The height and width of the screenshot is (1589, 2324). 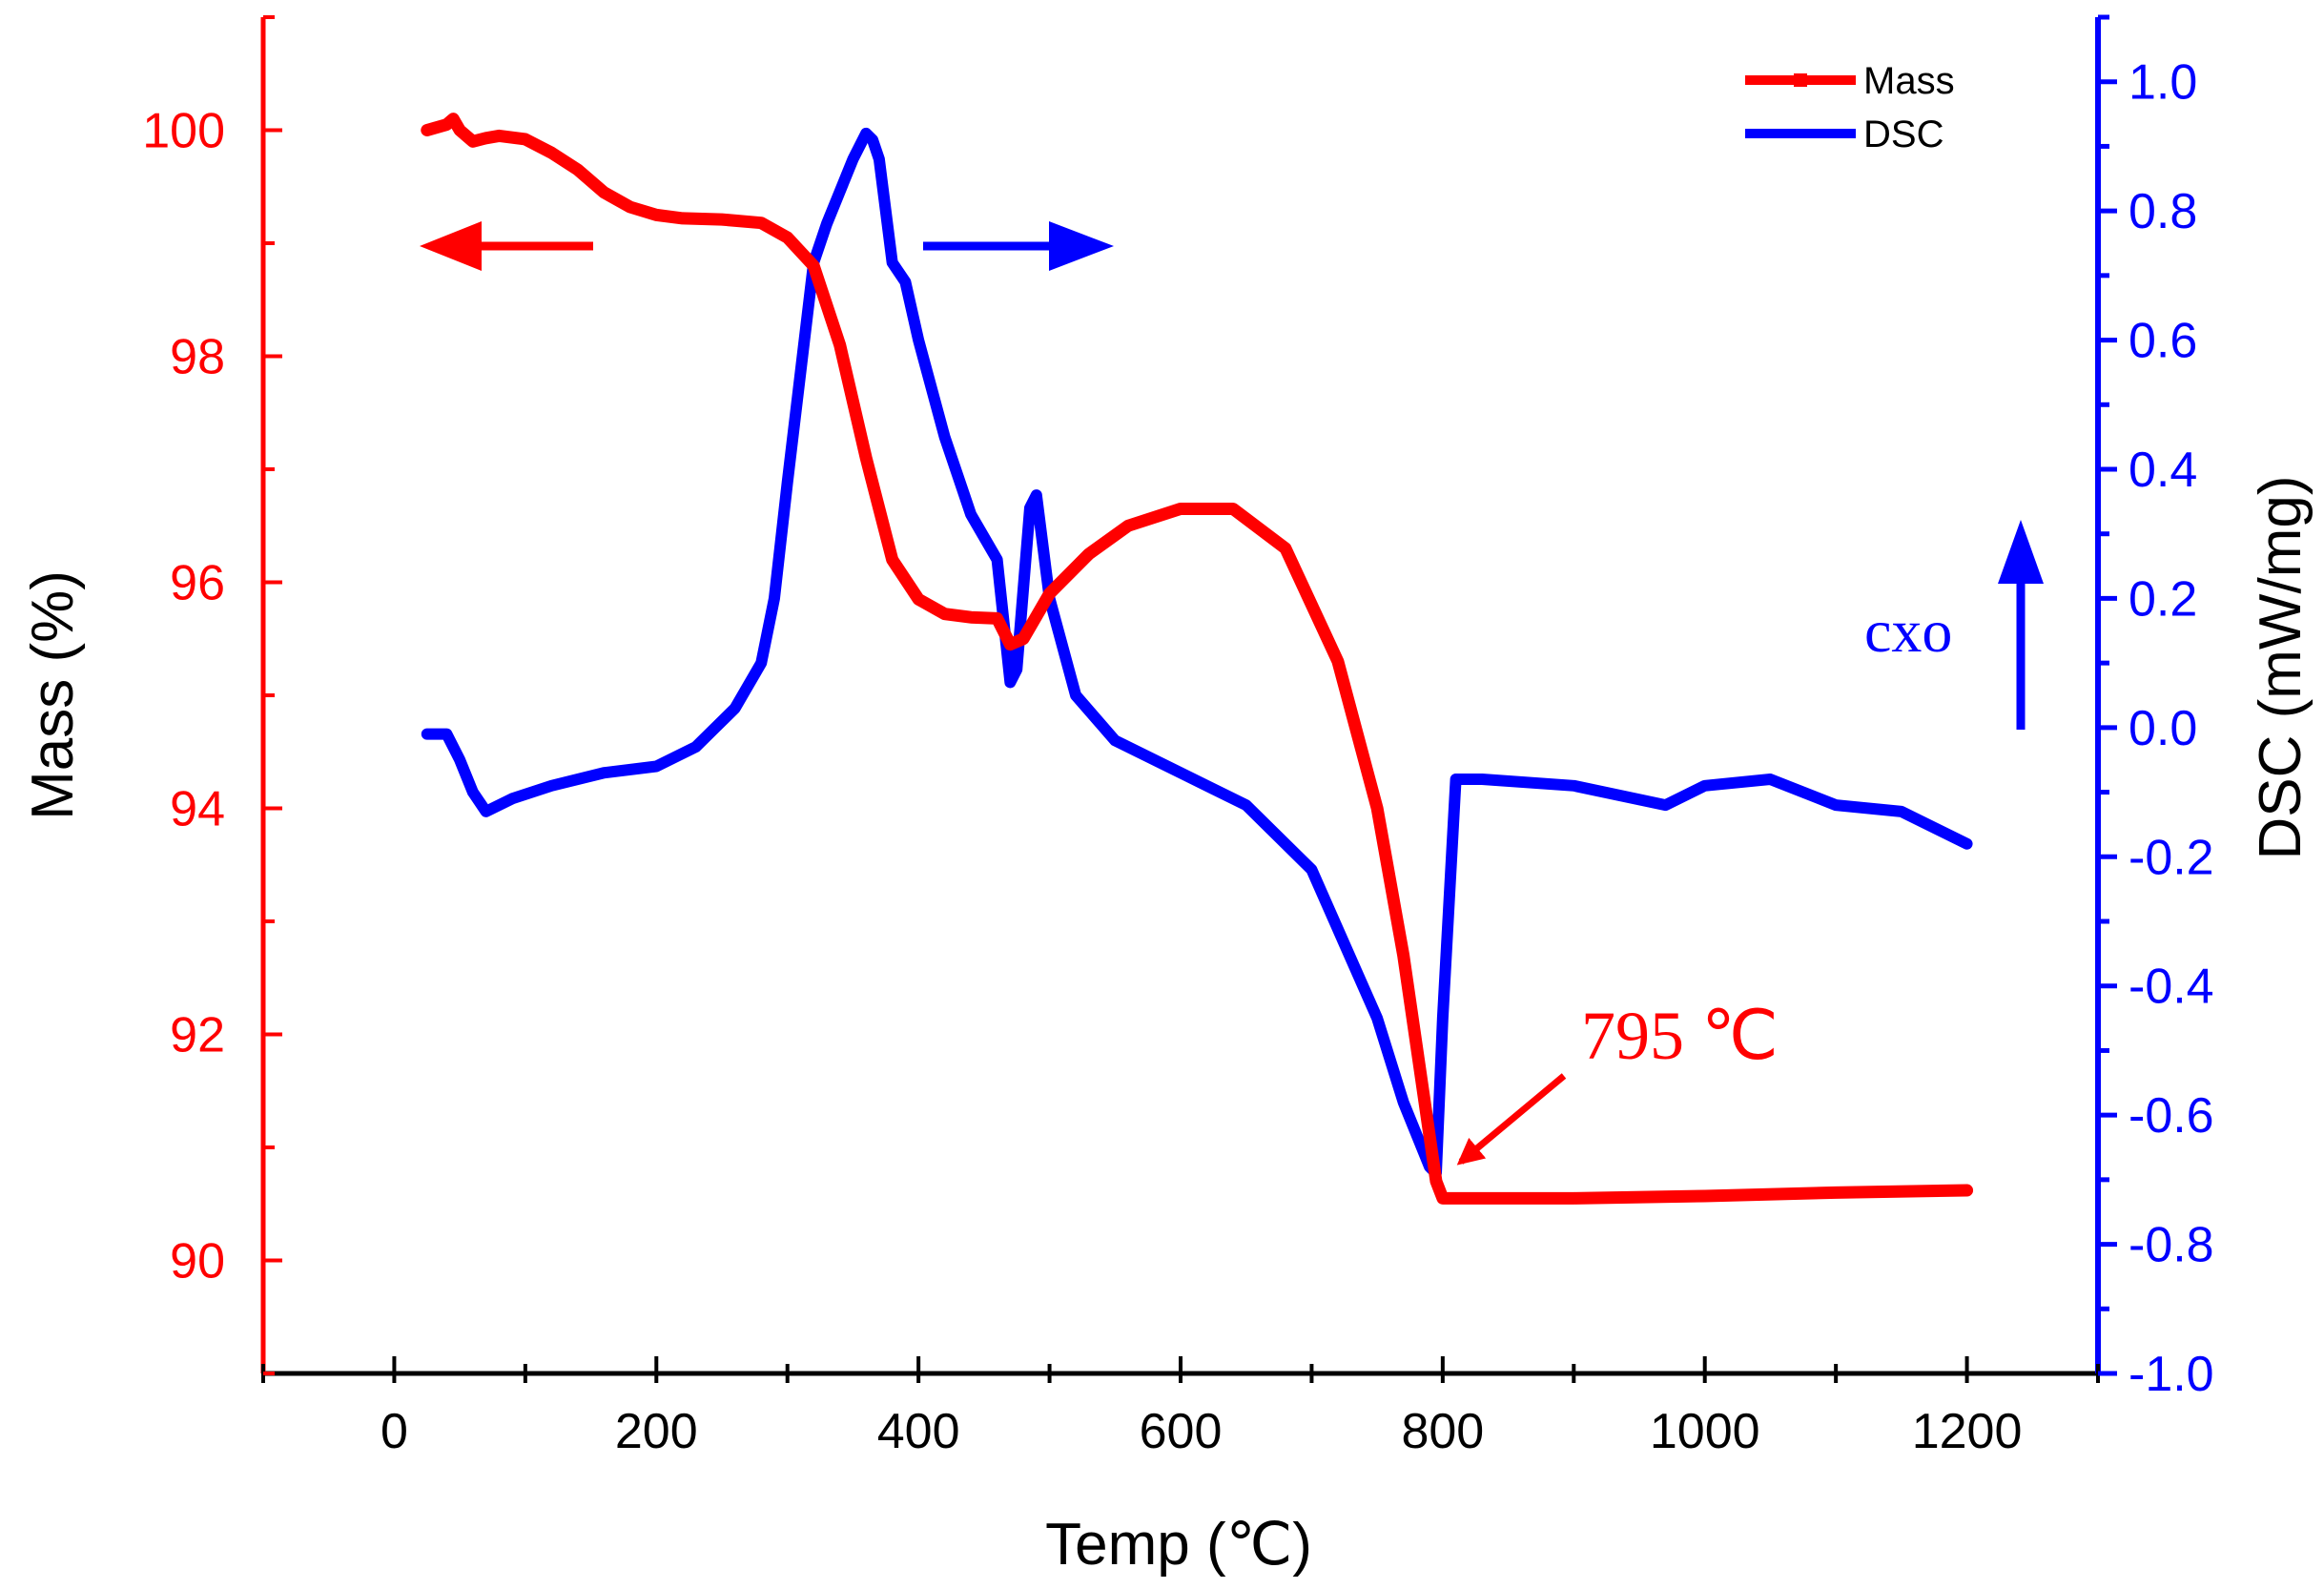 What do you see at coordinates (2163, 211) in the screenshot?
I see `right-tick-label: 0.8` at bounding box center [2163, 211].